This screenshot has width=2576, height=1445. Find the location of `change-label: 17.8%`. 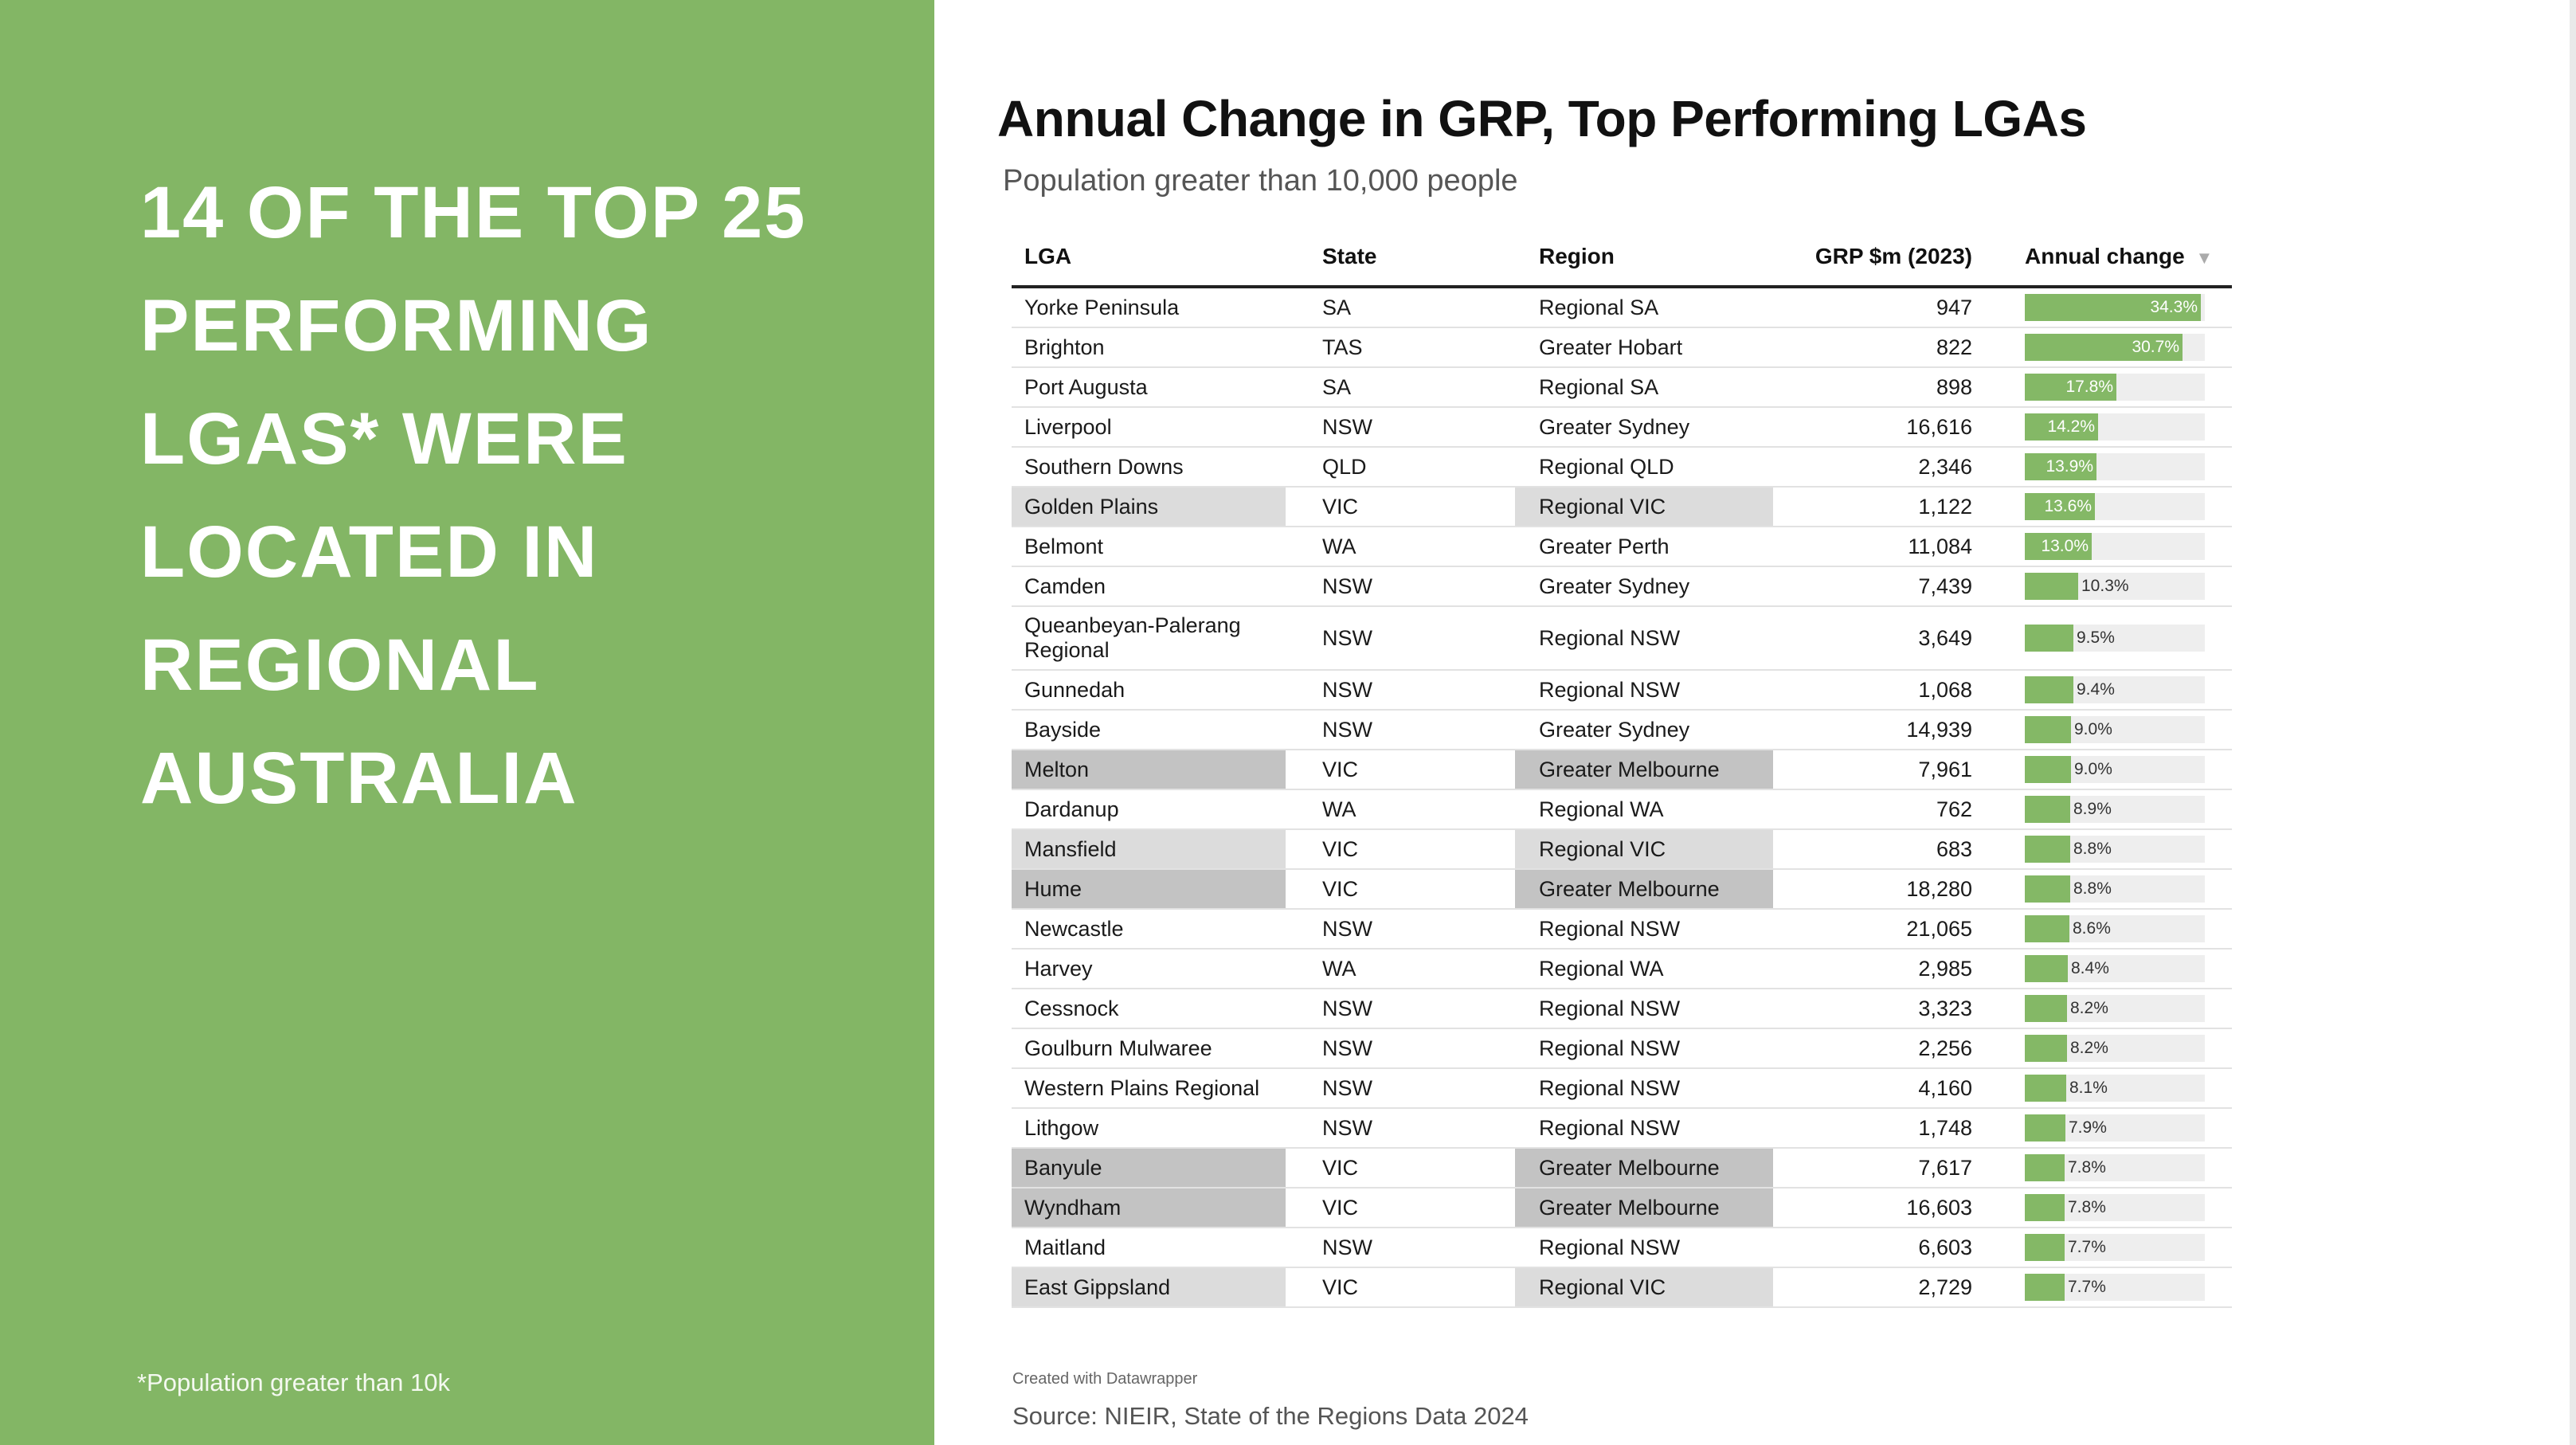

change-label: 17.8% is located at coordinates (2089, 387).